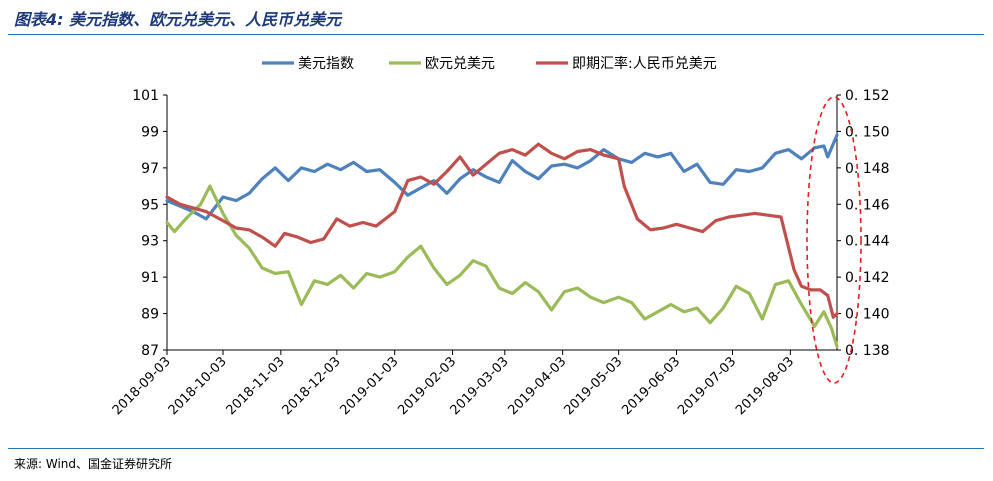  I want to click on annotation, so click(834, 240).